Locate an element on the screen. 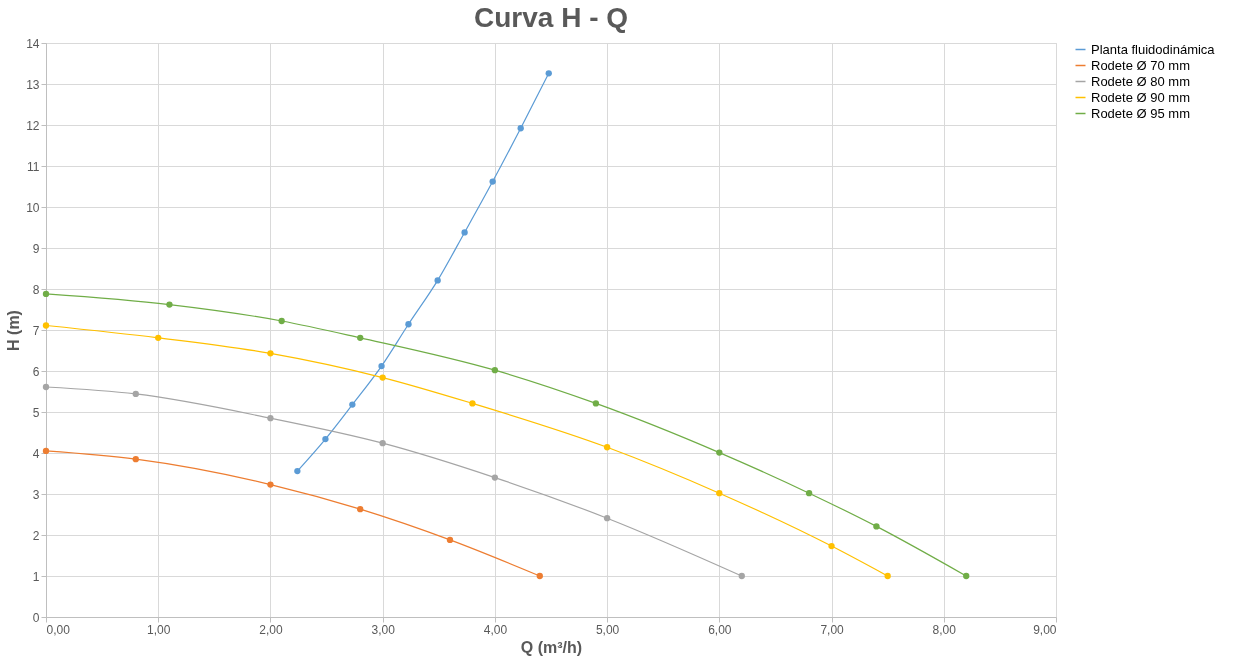 The image size is (1236, 671). legend-label: Rodete Ø 70 mm is located at coordinates (1140, 65).